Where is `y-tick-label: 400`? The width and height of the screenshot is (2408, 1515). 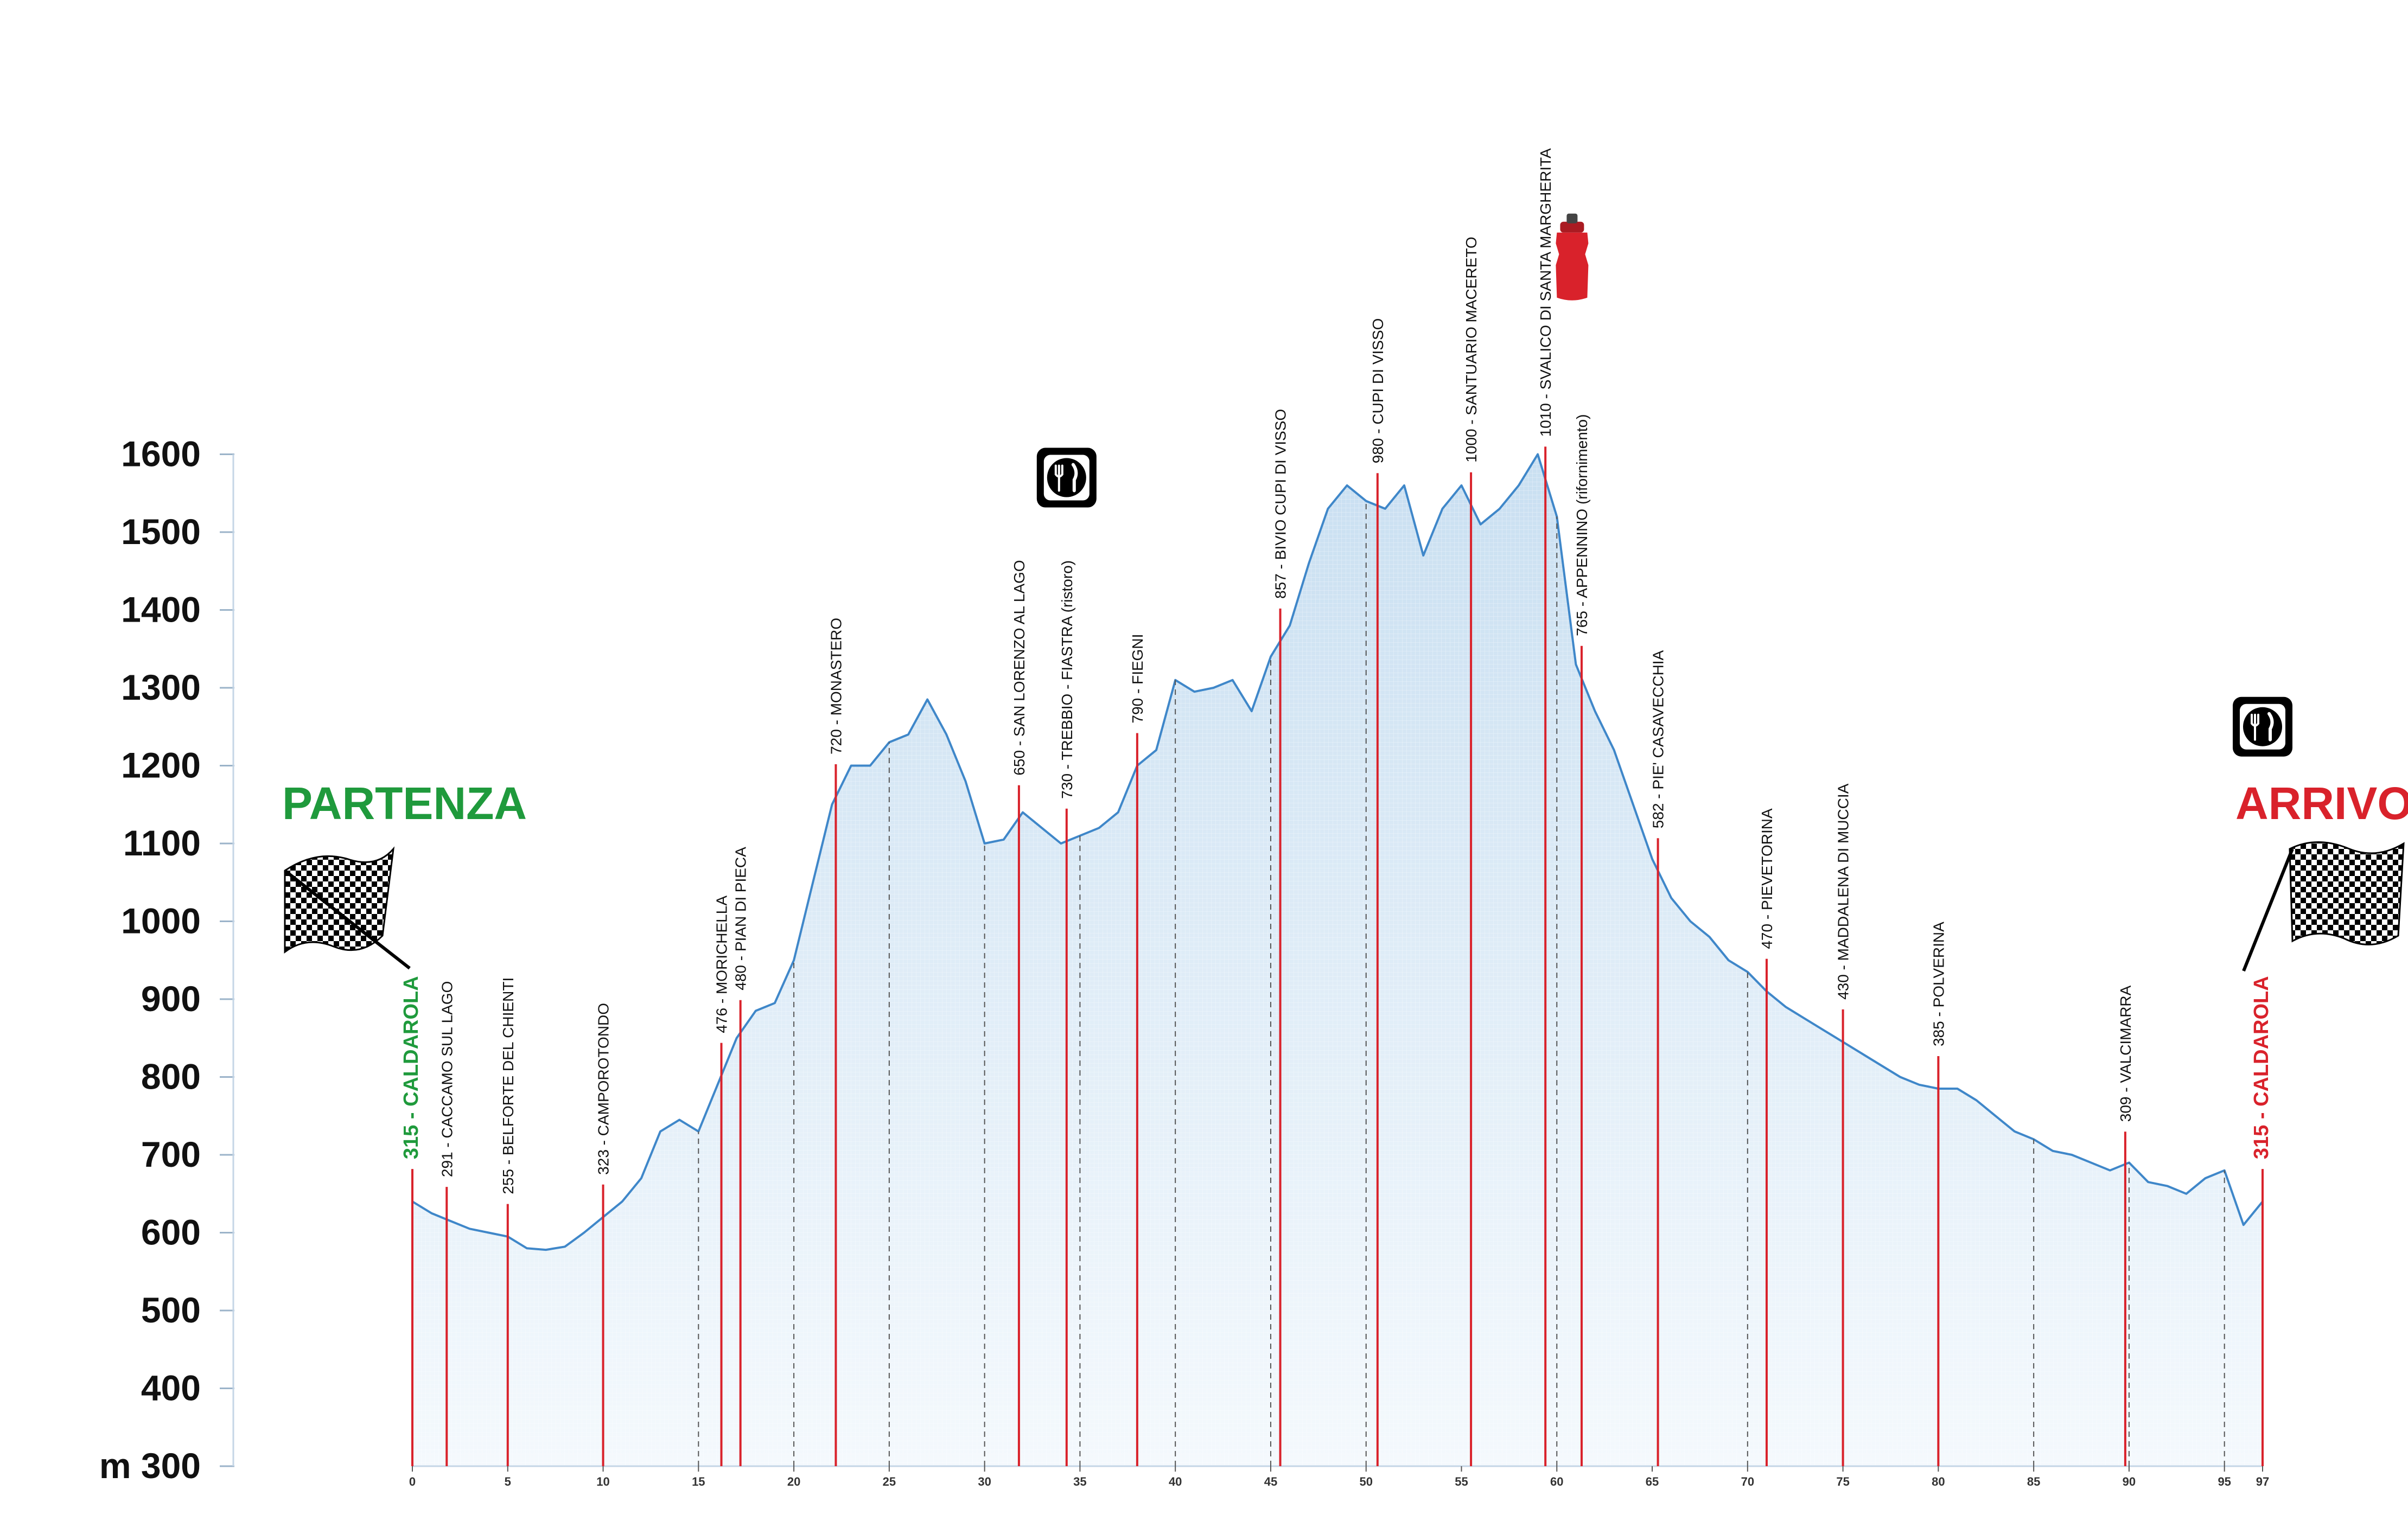
y-tick-label: 400 is located at coordinates (171, 1388).